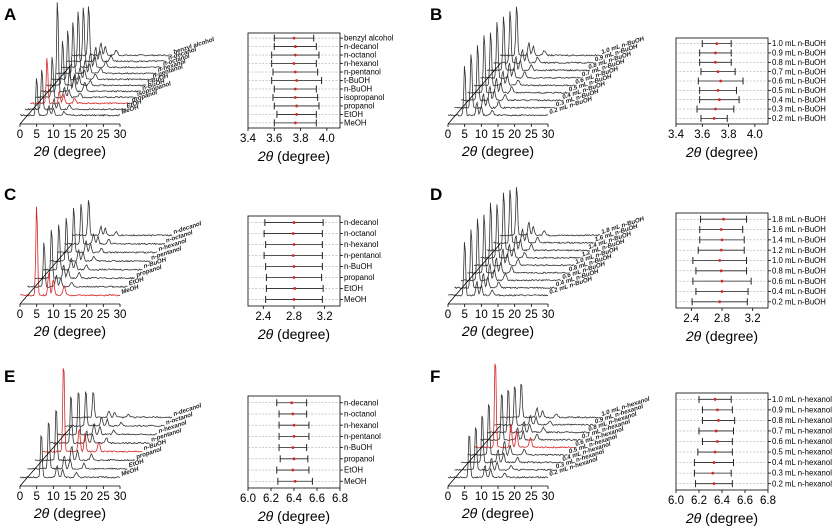 This screenshot has width=834, height=532. What do you see at coordinates (294, 317) in the screenshot?
I see `x-tick-label: 2.8` at bounding box center [294, 317].